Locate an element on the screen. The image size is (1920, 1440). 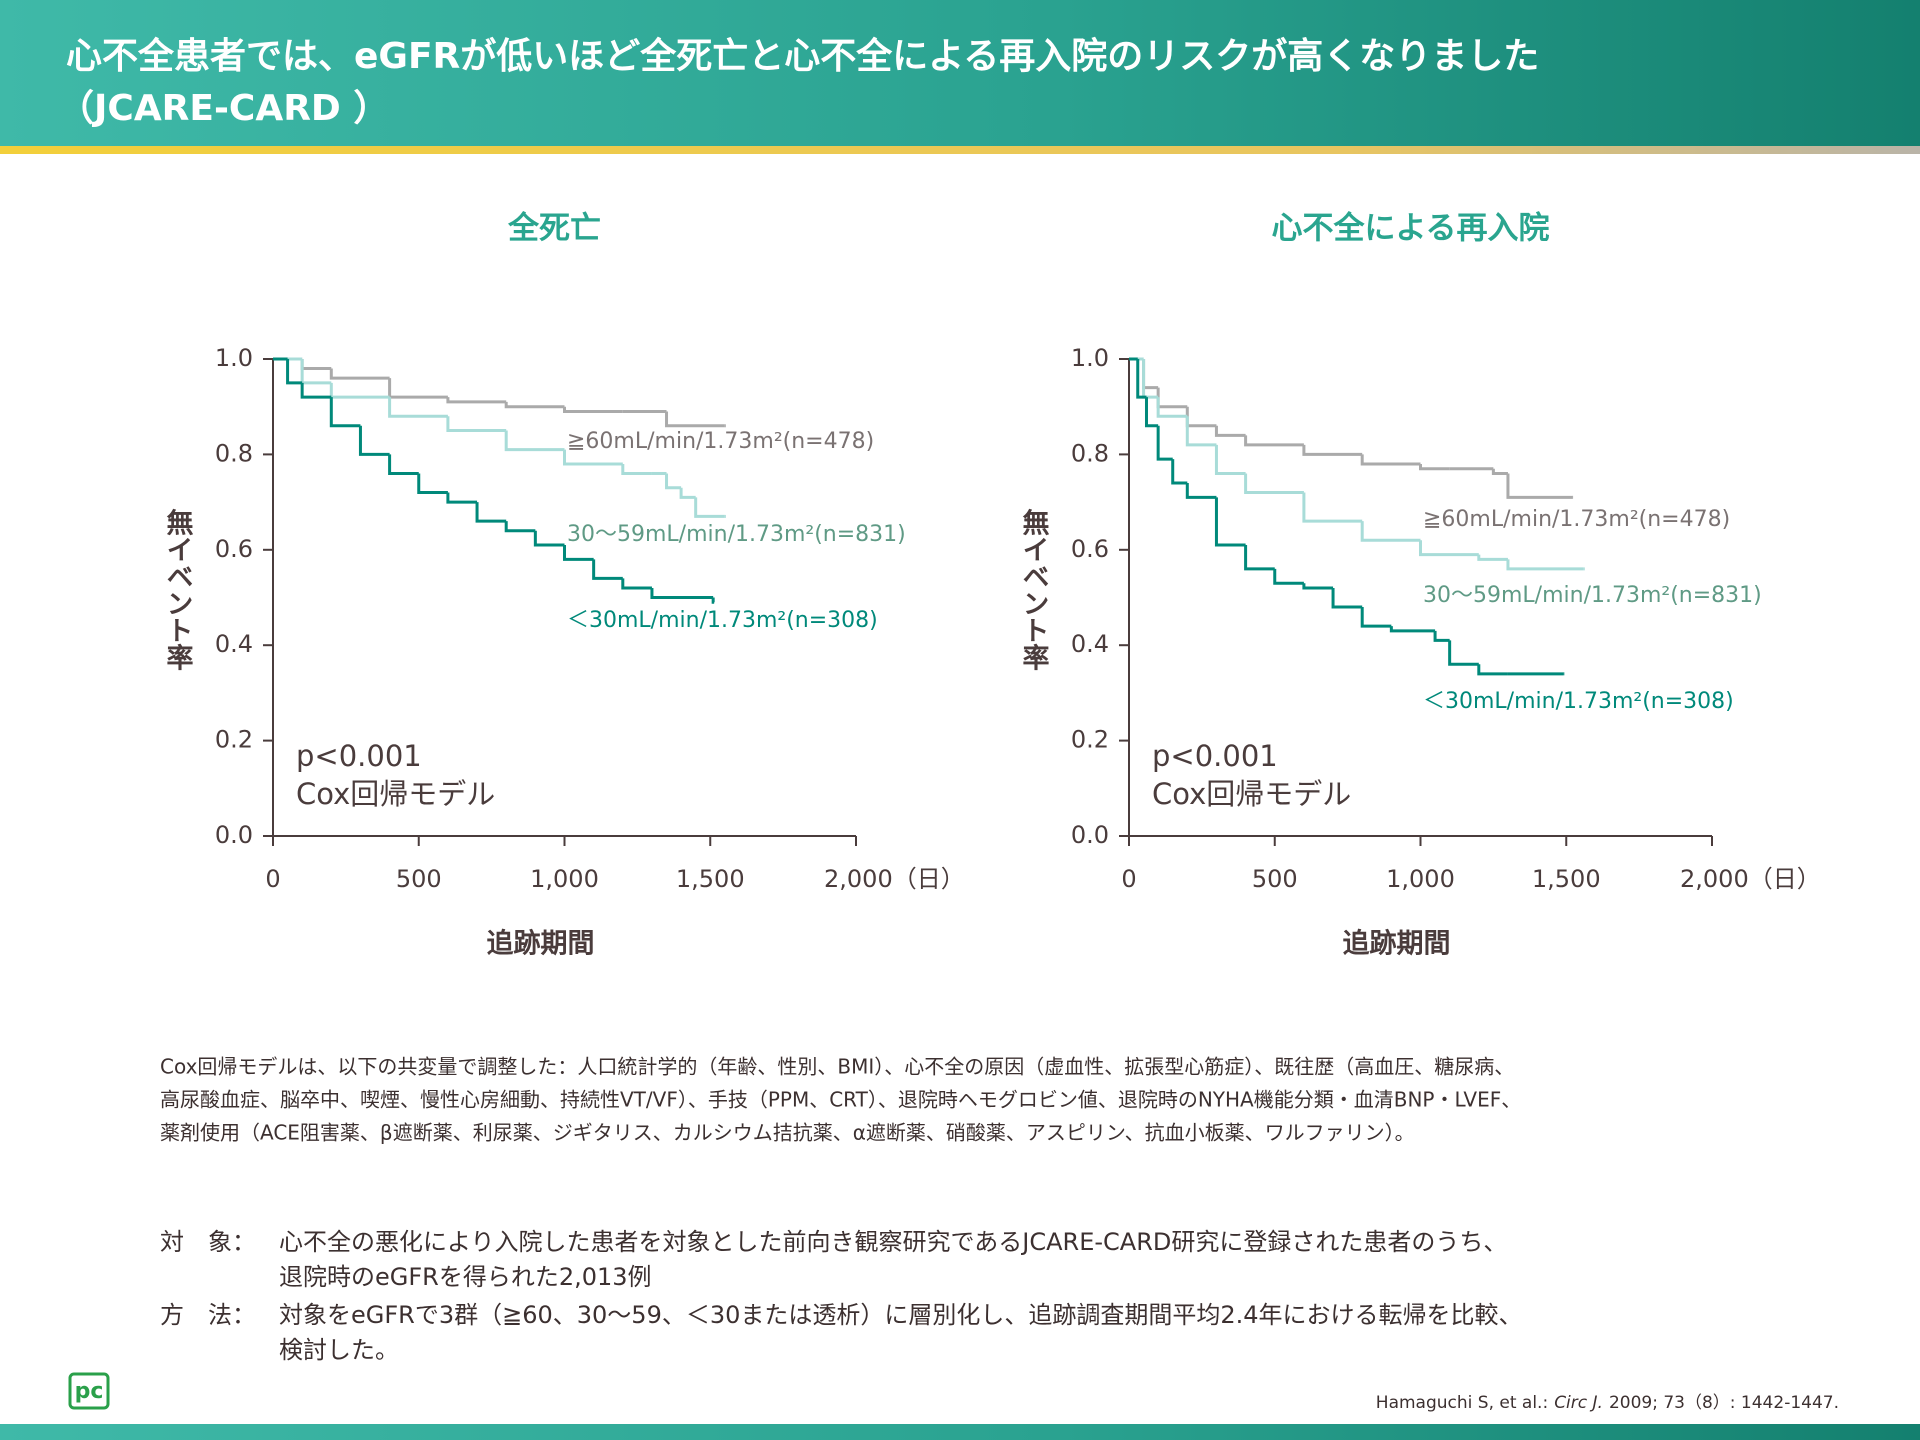
header-band is located at coordinates (960, 73).